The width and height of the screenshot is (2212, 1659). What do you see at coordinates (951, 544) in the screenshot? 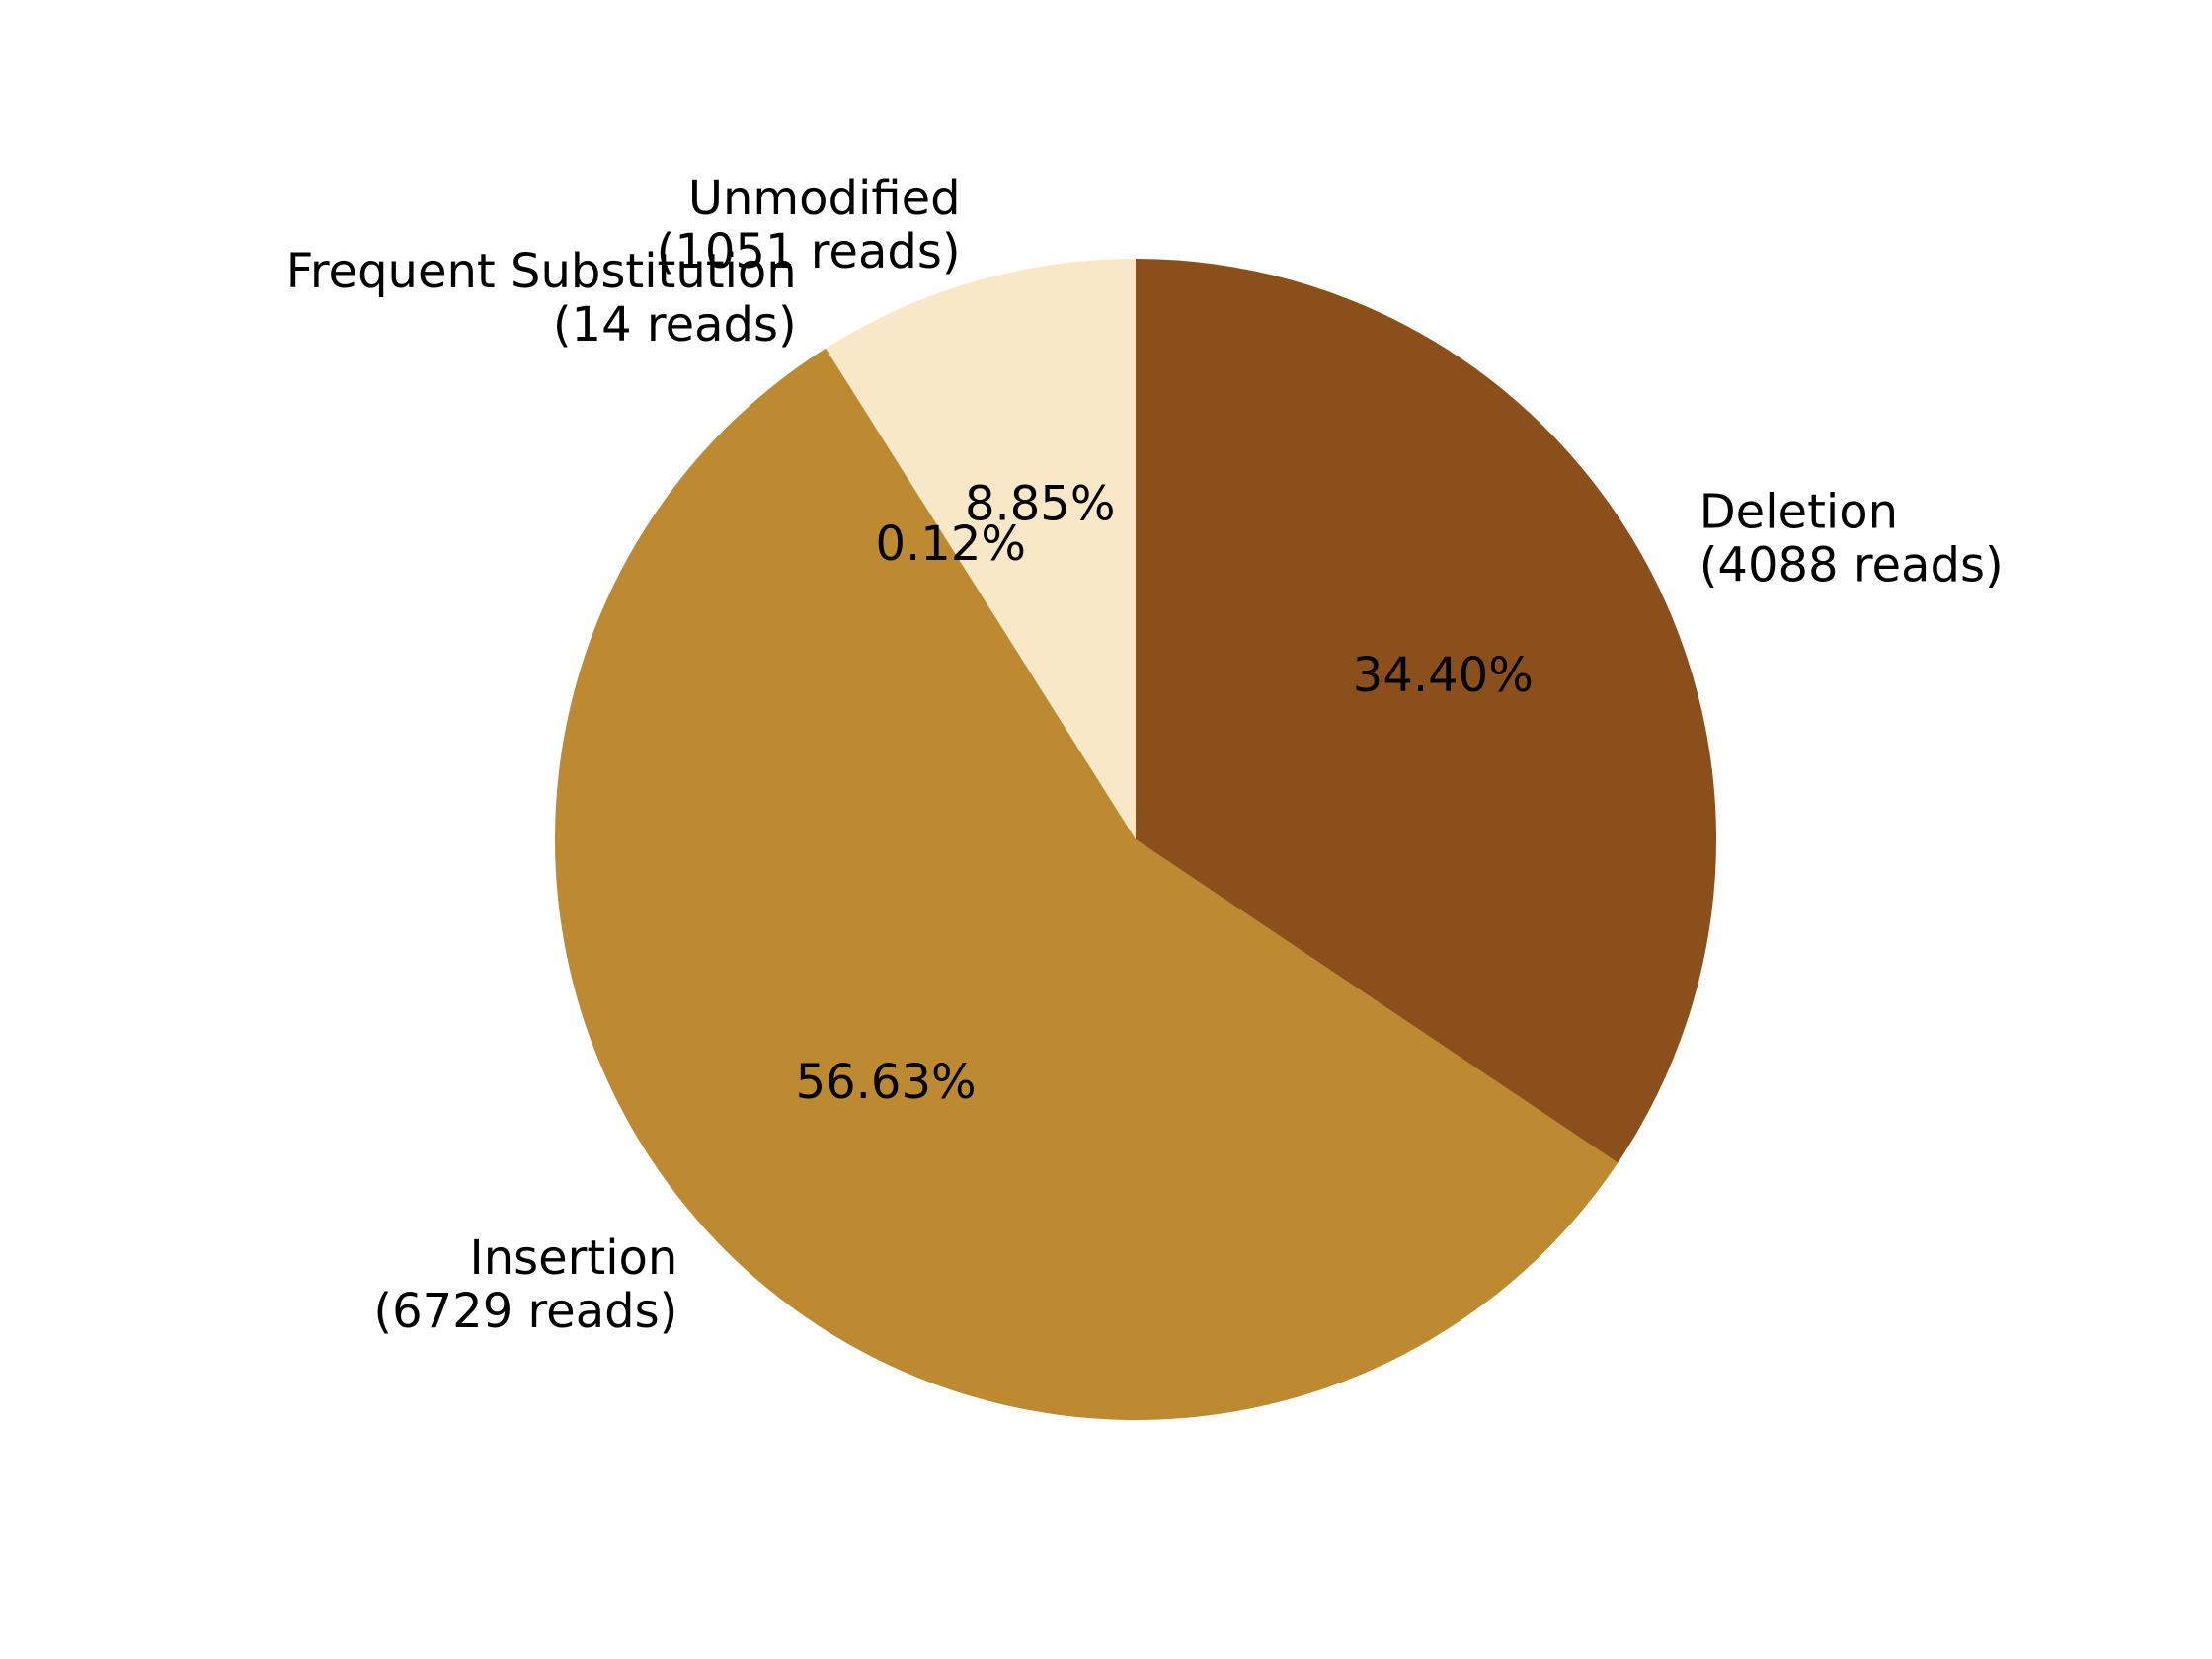
I see `percent-label-frequent-substitution: 0.12%` at bounding box center [951, 544].